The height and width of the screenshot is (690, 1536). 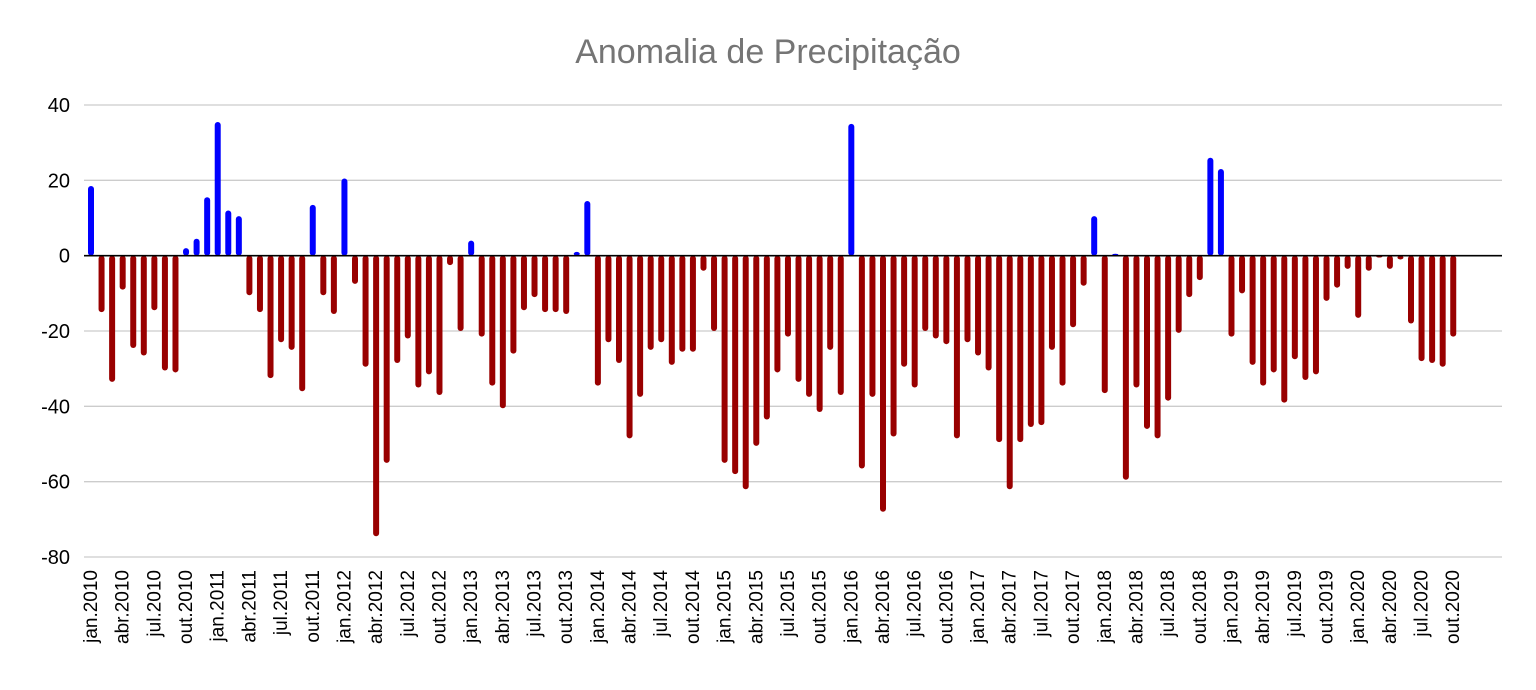 What do you see at coordinates (55, 332) in the screenshot?
I see `y-axis-ticks: 40 20 0 -20 -40 -60 -80` at bounding box center [55, 332].